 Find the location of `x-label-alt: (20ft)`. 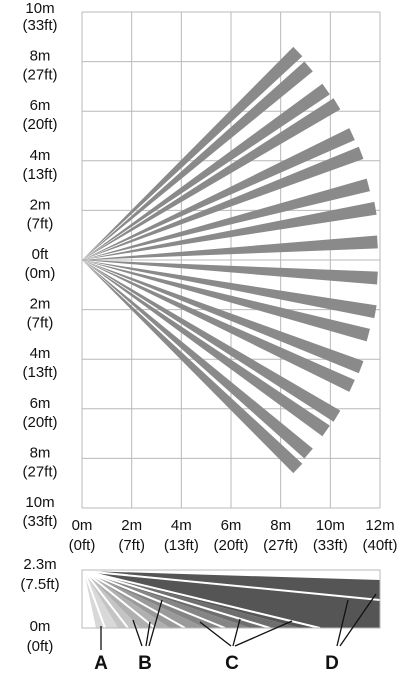

x-label-alt: (20ft) is located at coordinates (230, 545).